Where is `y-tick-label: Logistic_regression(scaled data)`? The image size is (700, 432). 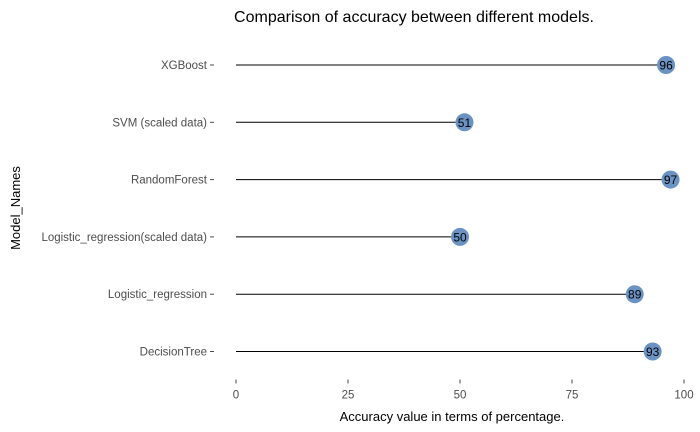
y-tick-label: Logistic_regression(scaled data) is located at coordinates (124, 238).